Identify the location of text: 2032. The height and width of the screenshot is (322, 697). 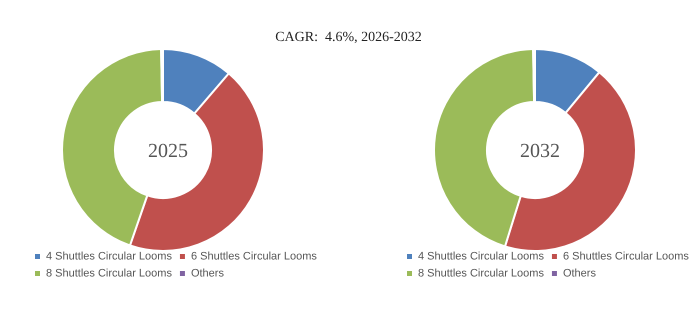
(540, 151).